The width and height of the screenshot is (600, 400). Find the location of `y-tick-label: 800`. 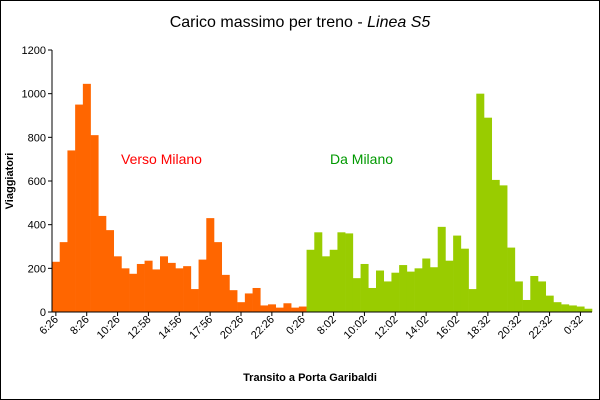

y-tick-label: 800 is located at coordinates (37, 138).